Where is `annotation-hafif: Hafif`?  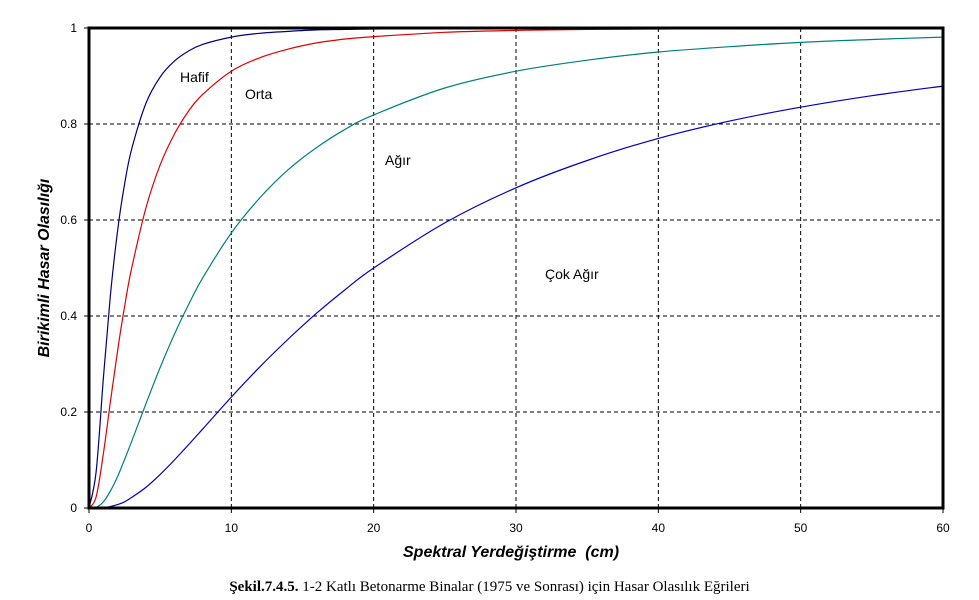
annotation-hafif: Hafif is located at coordinates (194, 77).